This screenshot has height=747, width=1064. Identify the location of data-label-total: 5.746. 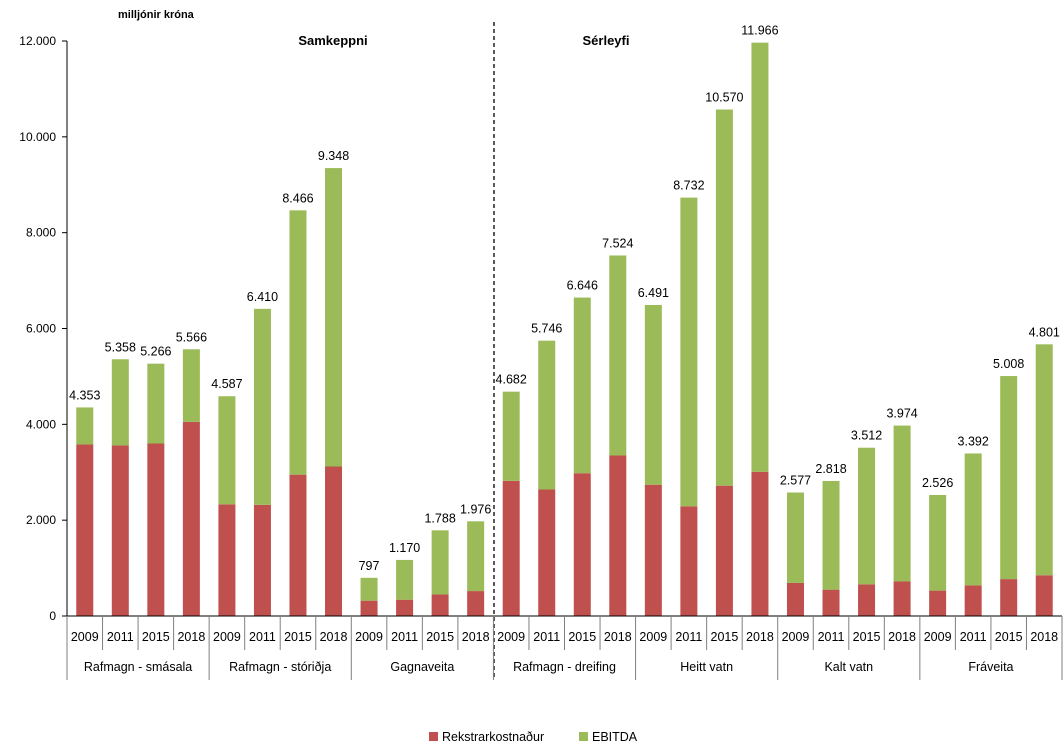
(546, 329).